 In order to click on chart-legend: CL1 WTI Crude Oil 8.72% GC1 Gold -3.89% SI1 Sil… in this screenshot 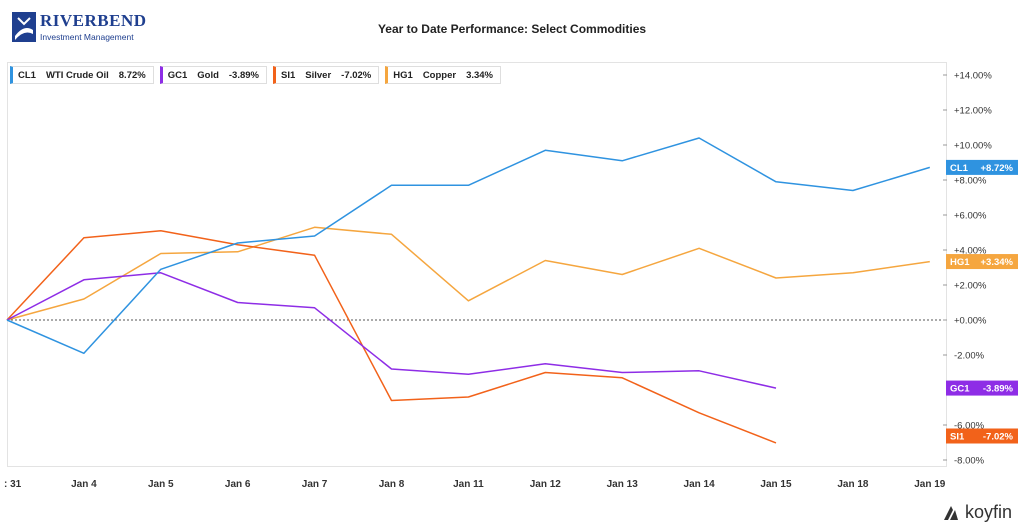, I will do `click(255, 75)`.